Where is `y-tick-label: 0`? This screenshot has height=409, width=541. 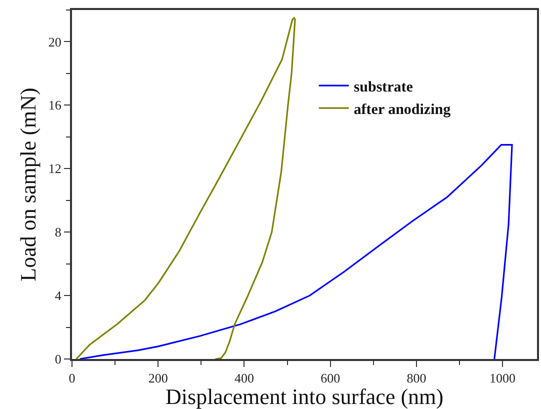
y-tick-label: 0 is located at coordinates (58, 359).